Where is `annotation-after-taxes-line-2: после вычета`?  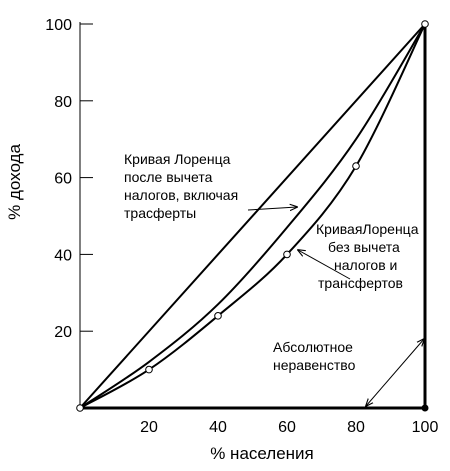 annotation-after-taxes-line-2: после вычета is located at coordinates (168, 177).